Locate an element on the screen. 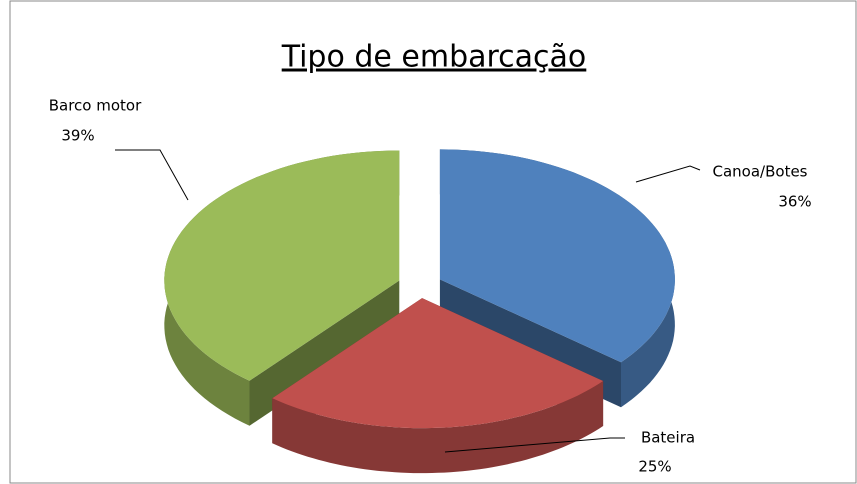 This screenshot has width=857, height=484. slice-value-label: 36% is located at coordinates (794, 202).